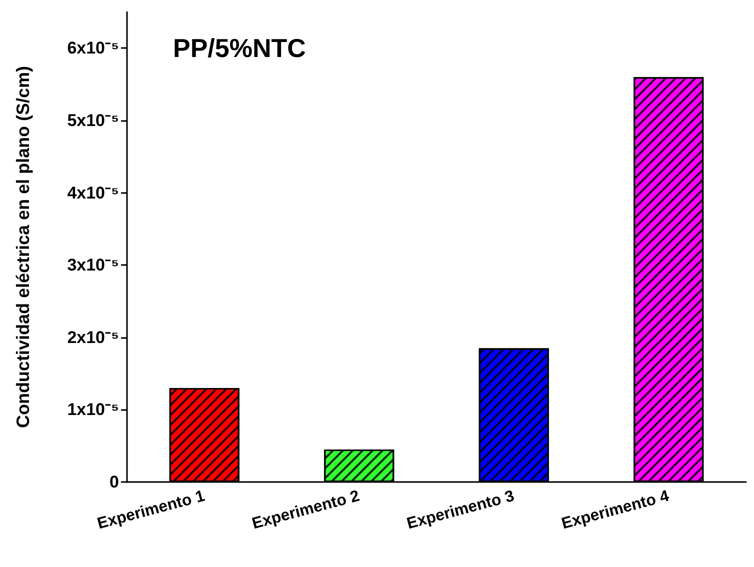 The height and width of the screenshot is (567, 754). I want to click on y-tick-label: 2x10⁻⁵, so click(93, 337).